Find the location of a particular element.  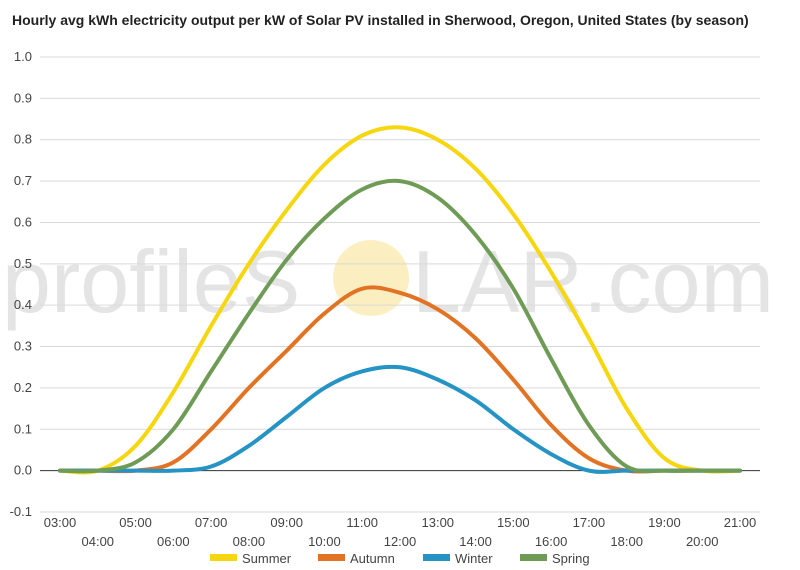

y-tick-label: 0.2 is located at coordinates (23, 387).